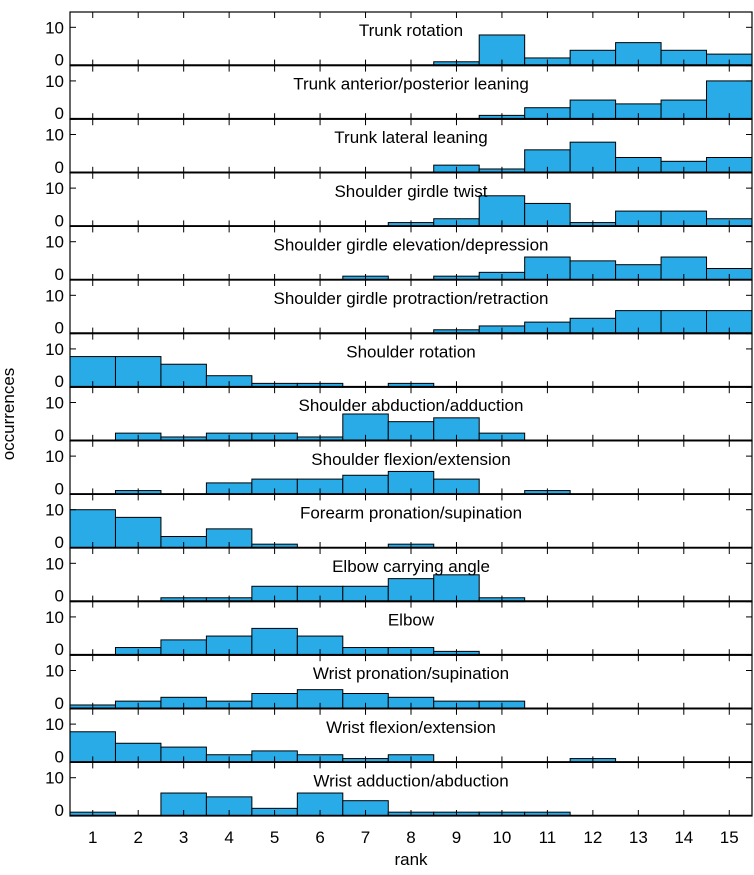  Describe the element at coordinates (319, 837) in the screenshot. I see `x-tick-label: 6` at that location.